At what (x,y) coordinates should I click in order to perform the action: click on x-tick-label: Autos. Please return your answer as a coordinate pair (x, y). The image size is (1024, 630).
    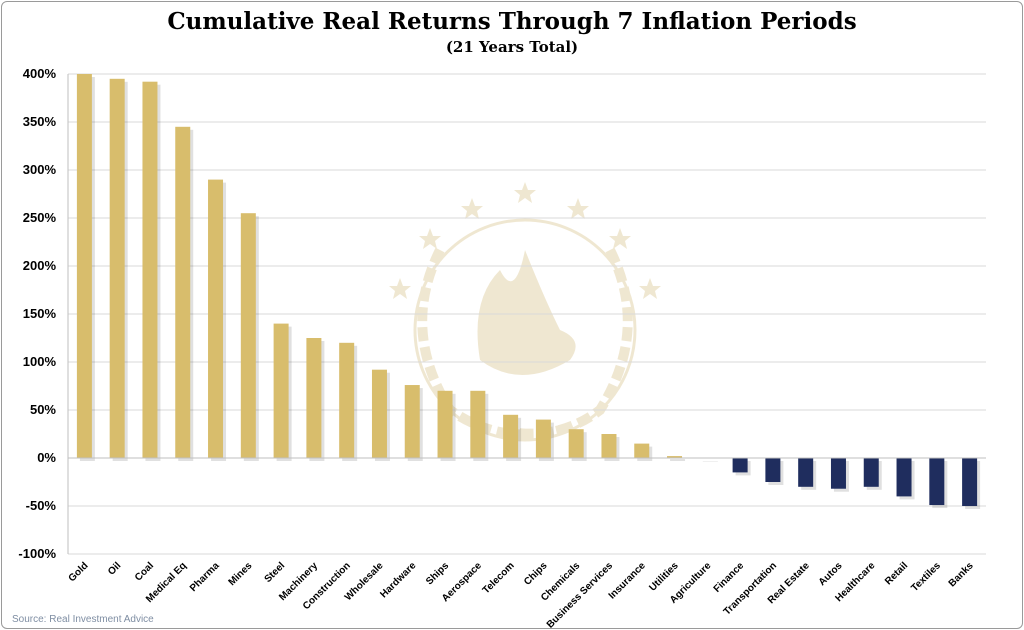
    Looking at the image, I should click on (831, 574).